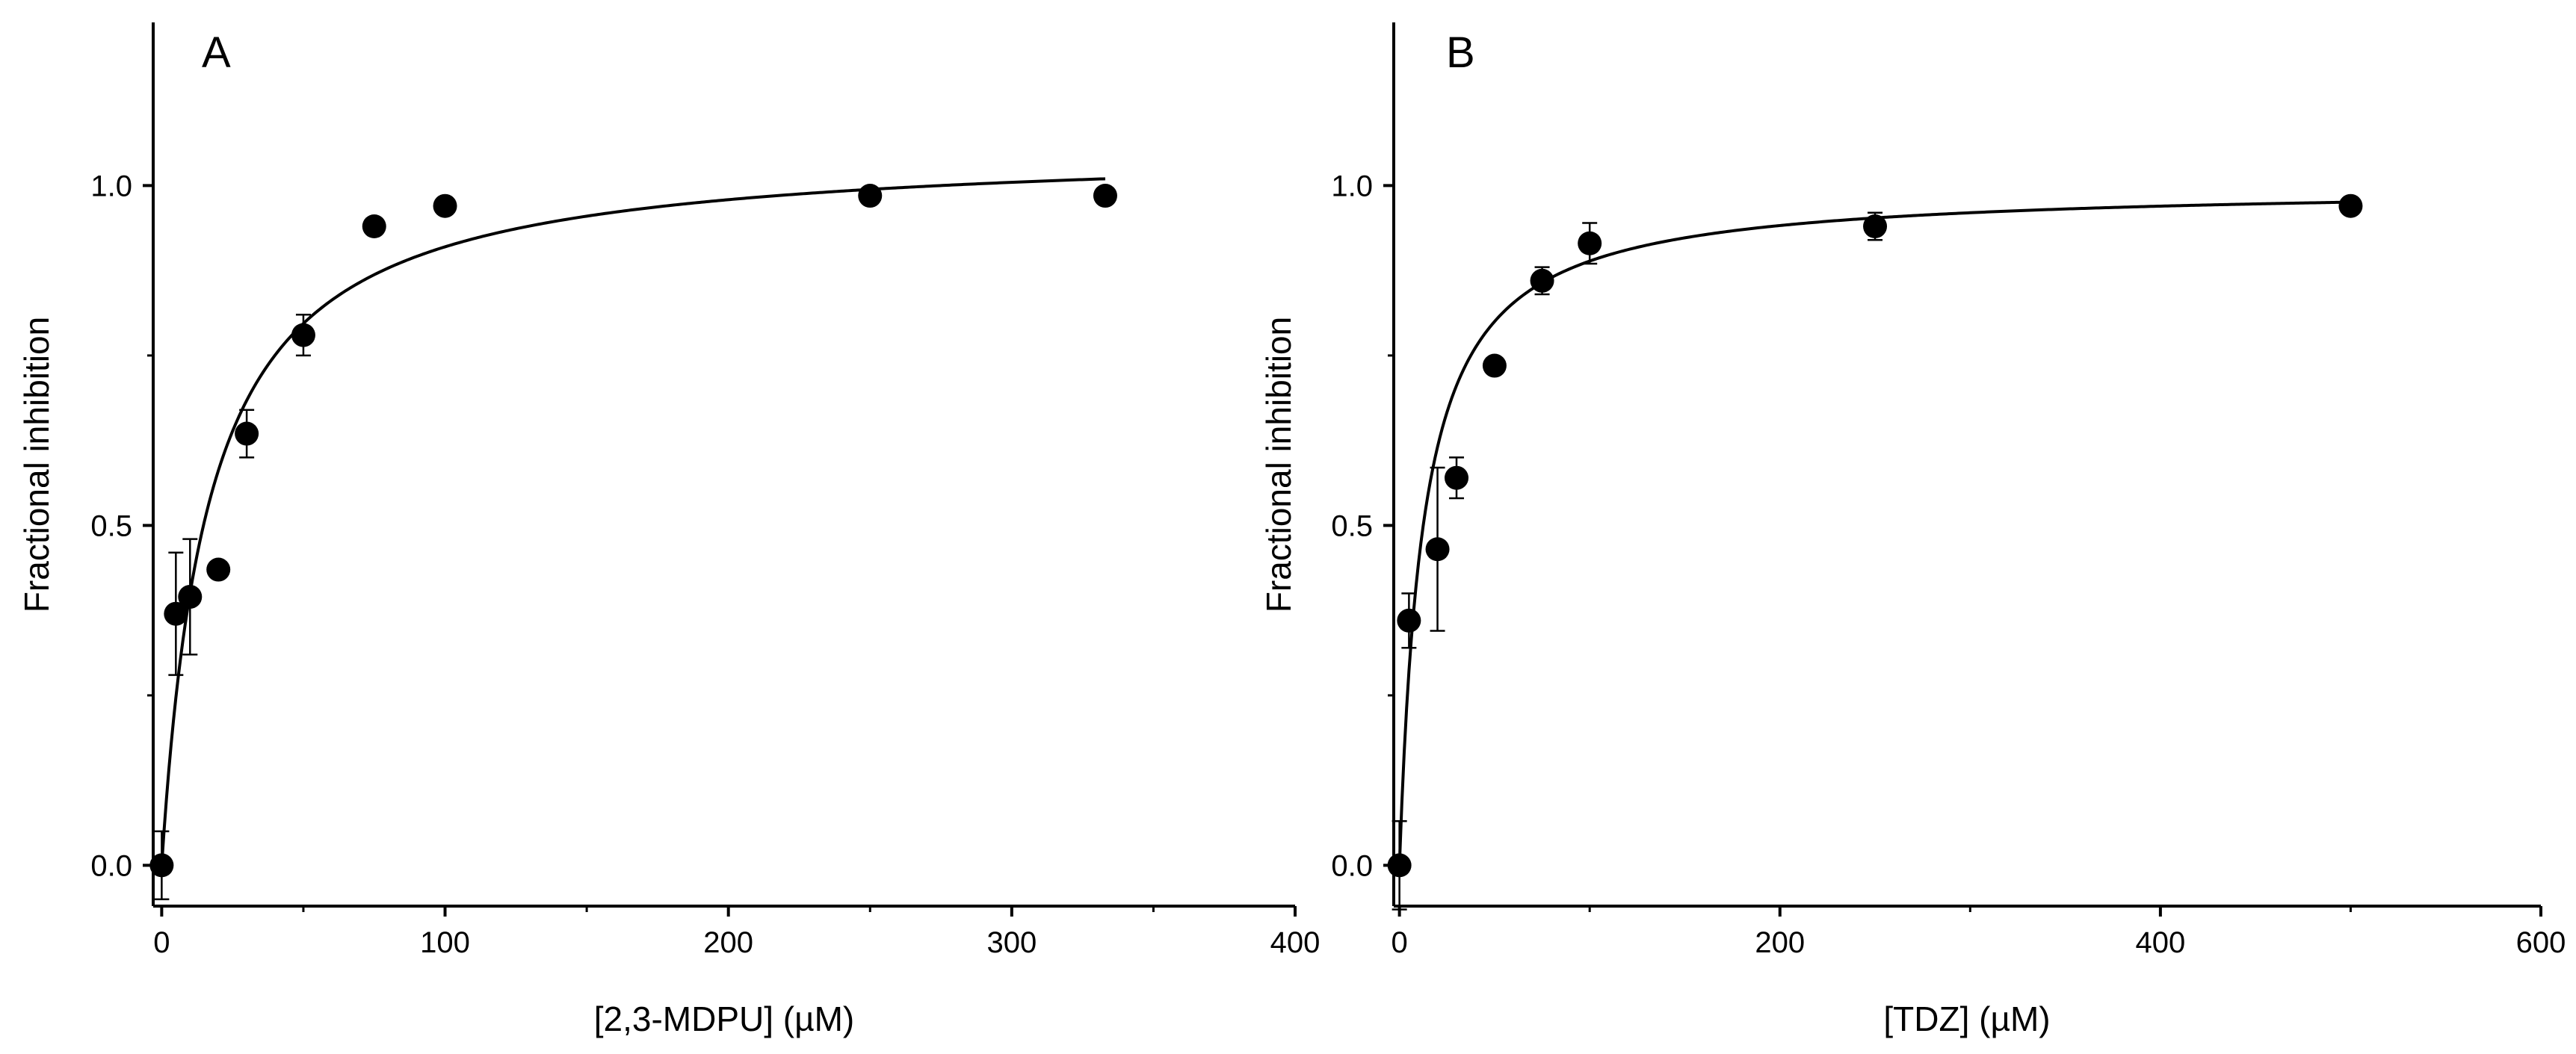 The width and height of the screenshot is (2576, 1054). Describe the element at coordinates (111, 186) in the screenshot. I see `panel-a-y-tick-label: 1.0` at that location.